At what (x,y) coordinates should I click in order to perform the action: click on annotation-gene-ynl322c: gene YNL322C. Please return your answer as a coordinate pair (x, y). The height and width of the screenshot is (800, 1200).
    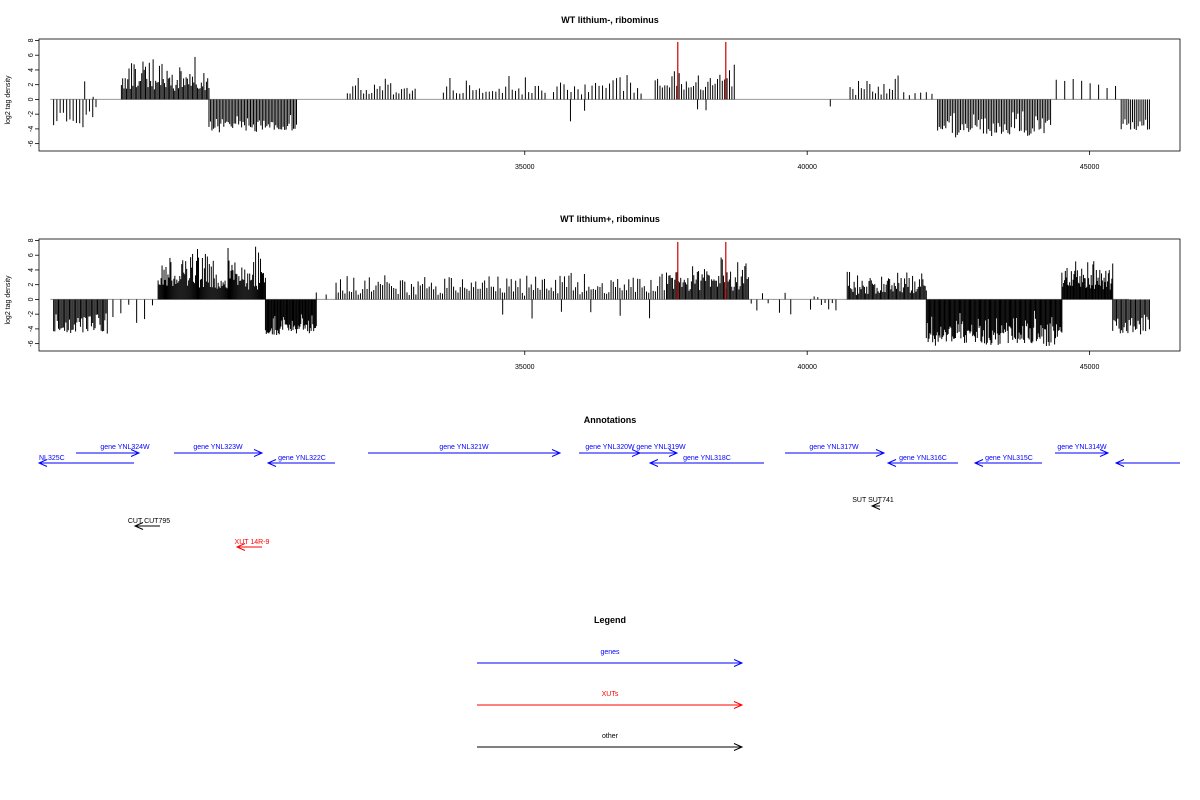
    Looking at the image, I should click on (300, 461).